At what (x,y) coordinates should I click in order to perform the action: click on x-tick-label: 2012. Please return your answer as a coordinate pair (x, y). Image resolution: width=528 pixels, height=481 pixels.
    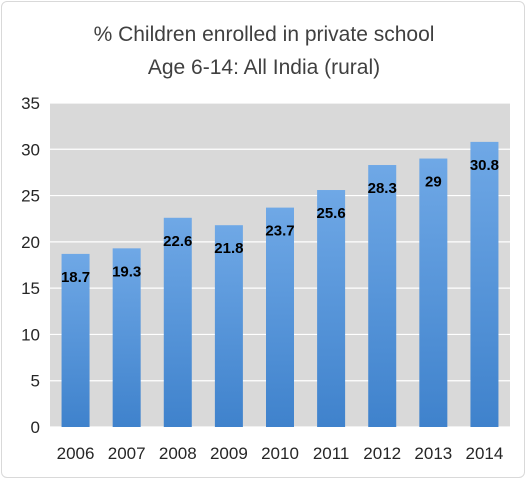
    Looking at the image, I should click on (382, 453).